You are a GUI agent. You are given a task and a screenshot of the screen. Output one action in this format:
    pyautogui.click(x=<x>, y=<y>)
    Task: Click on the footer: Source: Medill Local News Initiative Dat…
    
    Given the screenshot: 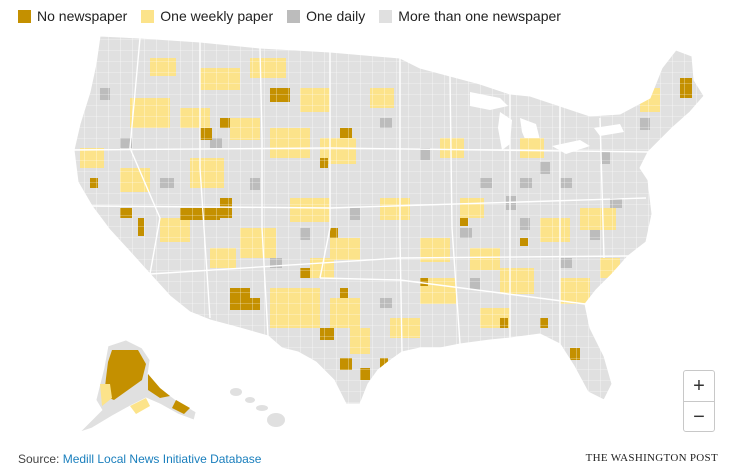 What is the action you would take?
    pyautogui.click(x=368, y=462)
    